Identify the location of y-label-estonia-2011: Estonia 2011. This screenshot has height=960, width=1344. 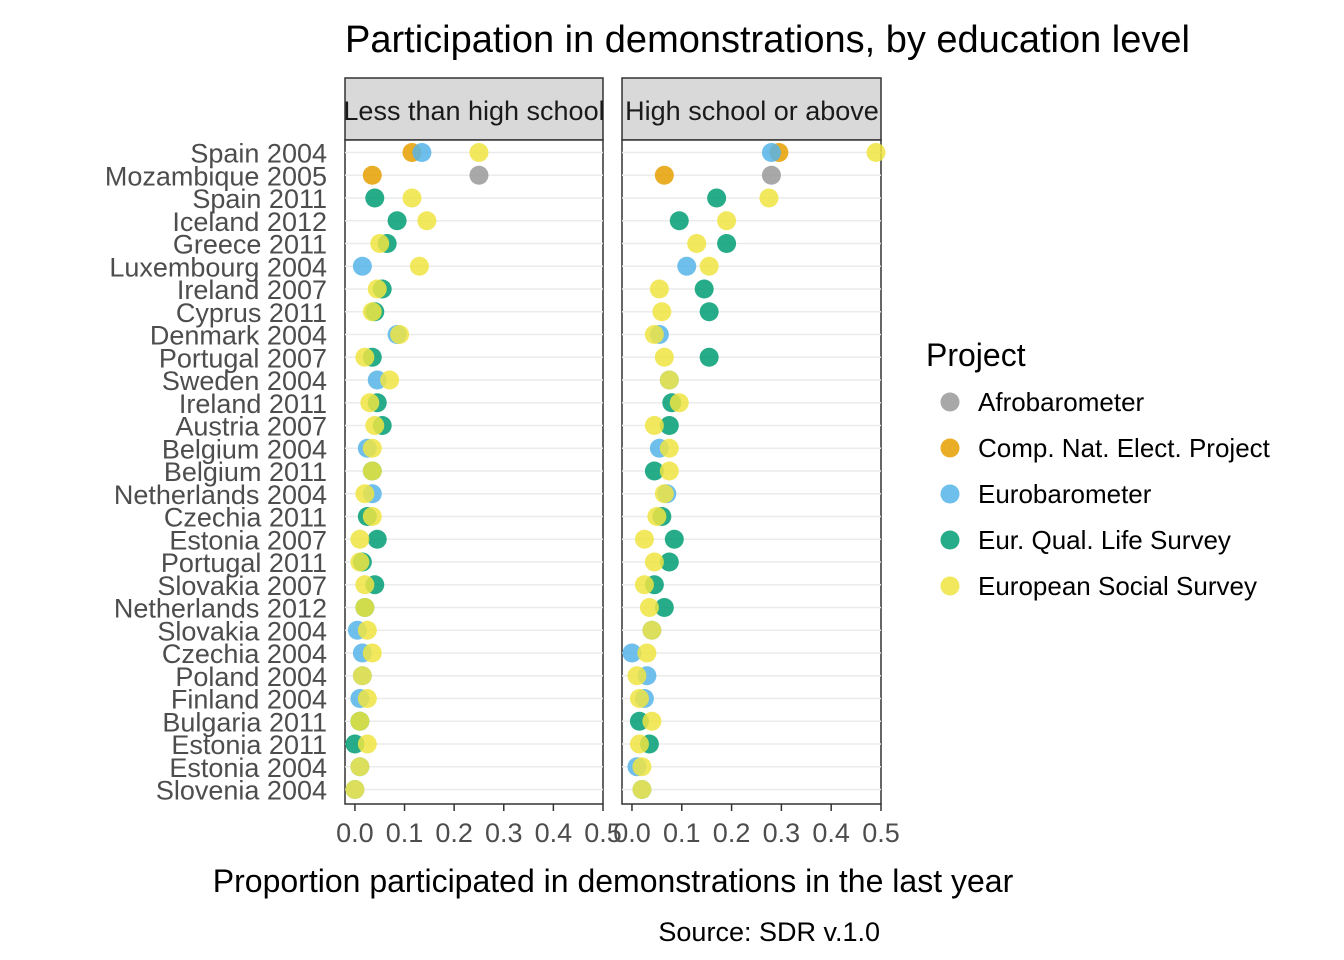
(249, 745).